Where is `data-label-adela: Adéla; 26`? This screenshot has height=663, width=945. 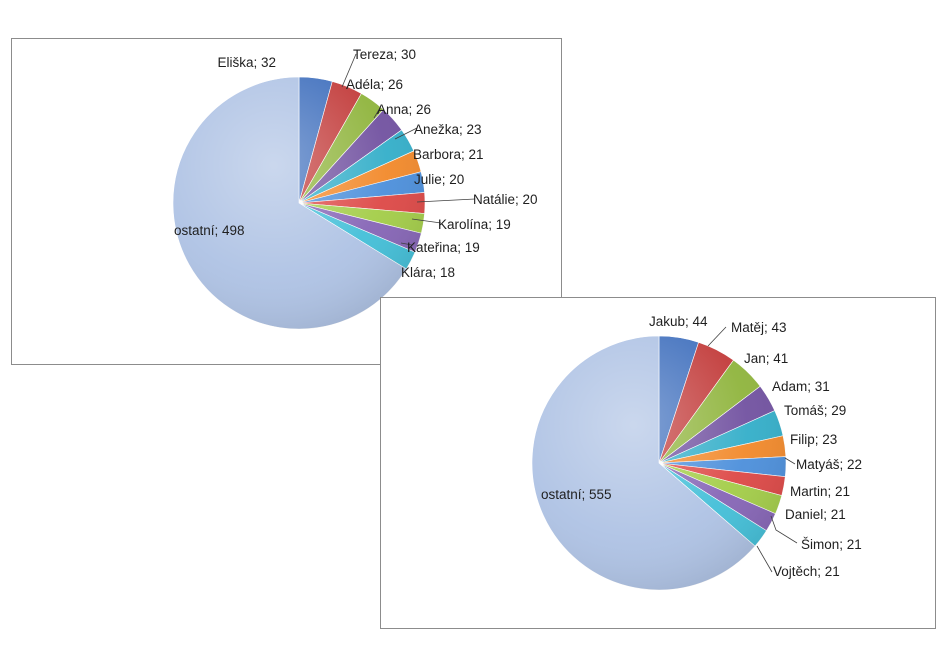 data-label-adela: Adéla; 26 is located at coordinates (374, 84).